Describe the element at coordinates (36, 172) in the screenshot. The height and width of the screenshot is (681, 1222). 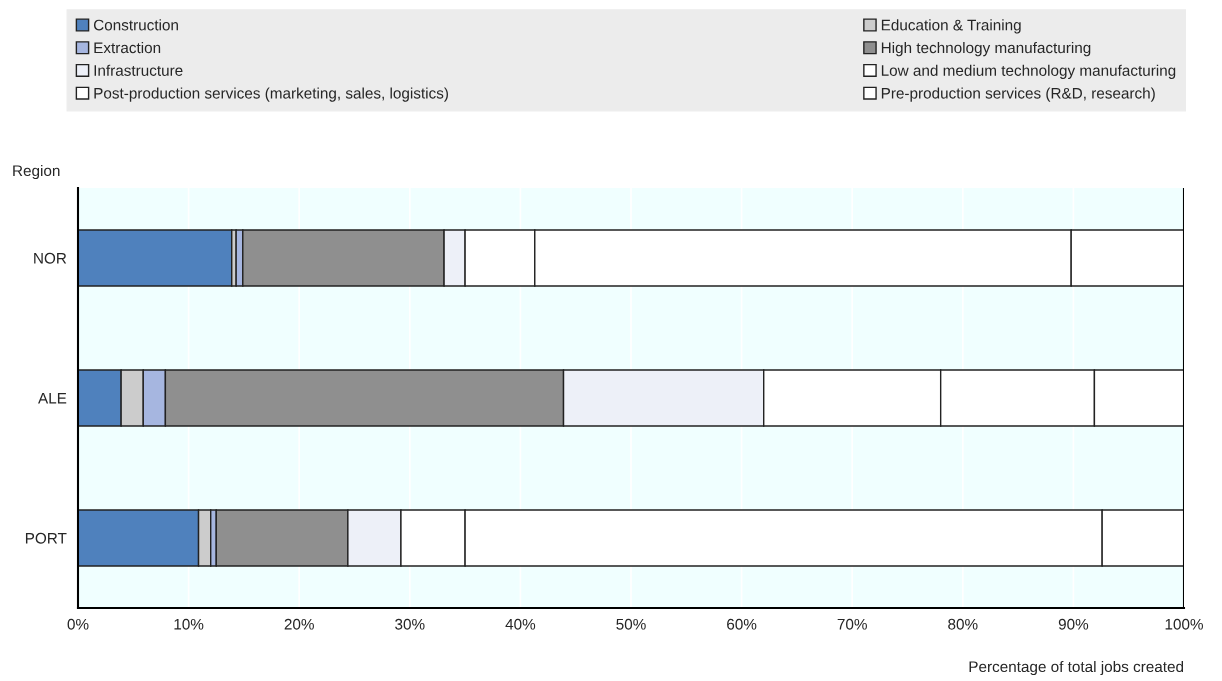
I see `y-axis-title: Region` at that location.